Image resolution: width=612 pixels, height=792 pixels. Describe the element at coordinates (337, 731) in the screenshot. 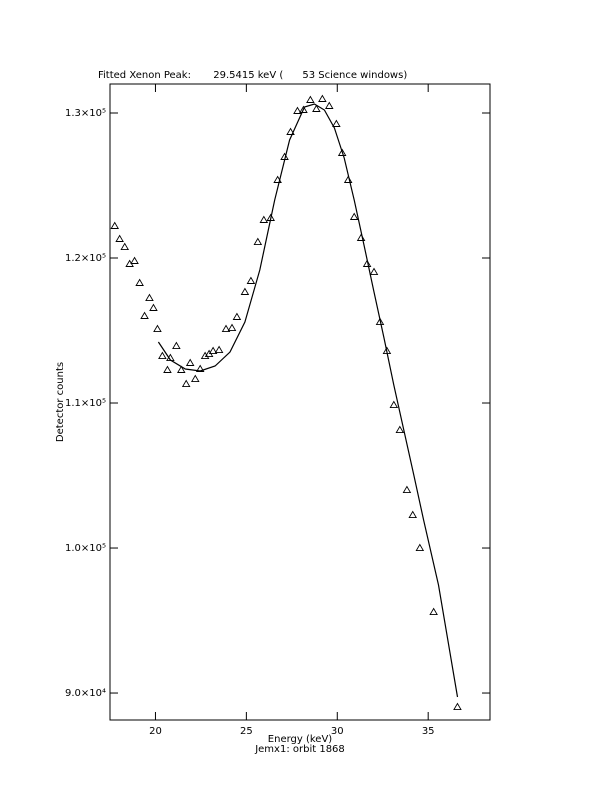

I see `x-tick-label: 30` at that location.